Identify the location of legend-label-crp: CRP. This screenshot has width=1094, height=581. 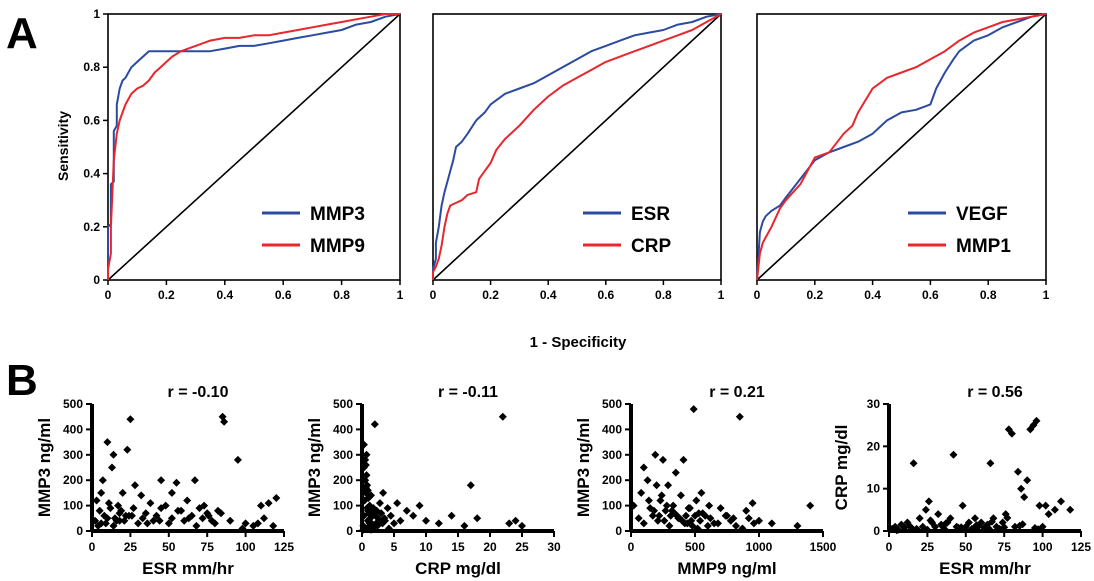
(651, 246).